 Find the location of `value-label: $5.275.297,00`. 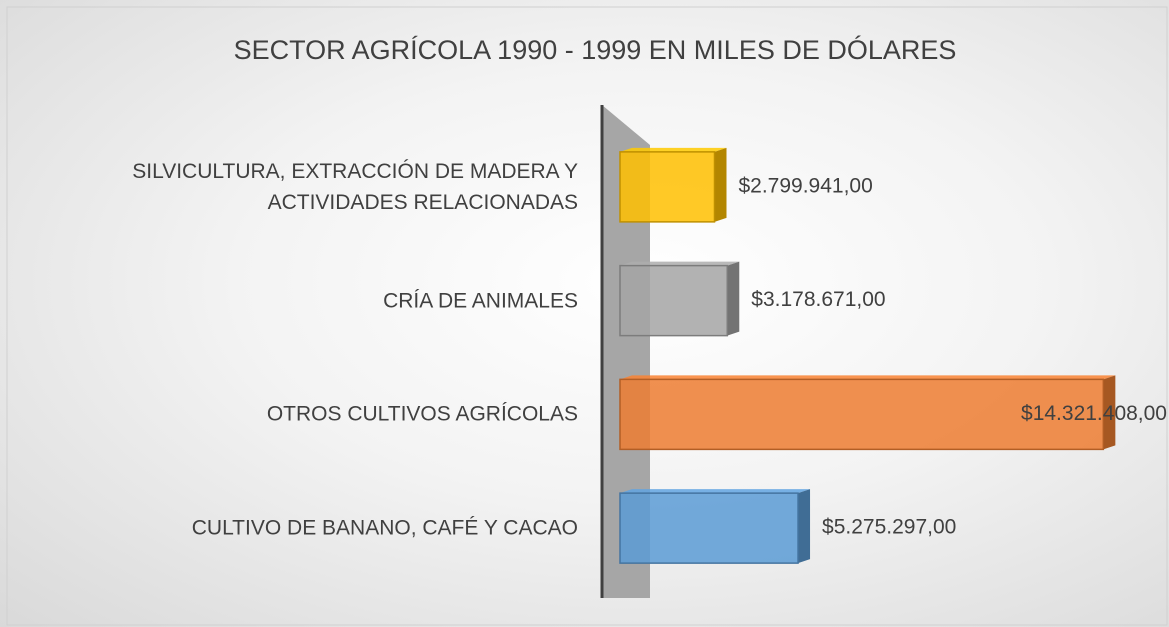

value-label: $5.275.297,00 is located at coordinates (889, 527).